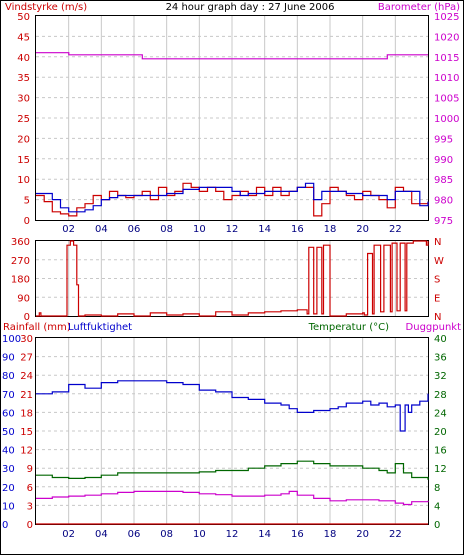 Image resolution: width=465 pixels, height=556 pixels. I want to click on dewpoint-axis-label: Duggpunkt, so click(434, 327).